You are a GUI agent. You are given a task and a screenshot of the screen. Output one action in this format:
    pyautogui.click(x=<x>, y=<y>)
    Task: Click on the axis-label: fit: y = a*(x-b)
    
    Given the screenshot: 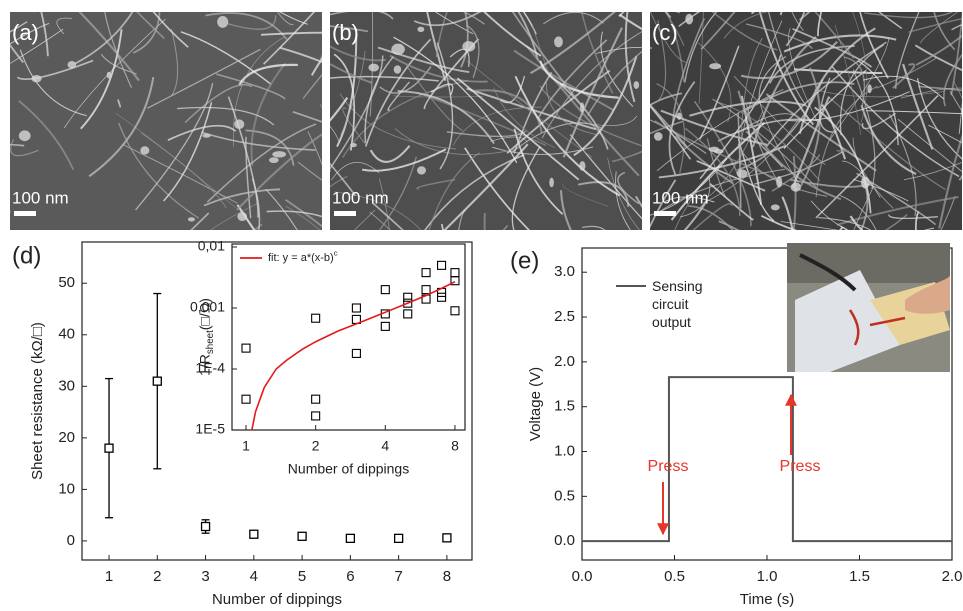 What is the action you would take?
    pyautogui.click(x=301, y=258)
    